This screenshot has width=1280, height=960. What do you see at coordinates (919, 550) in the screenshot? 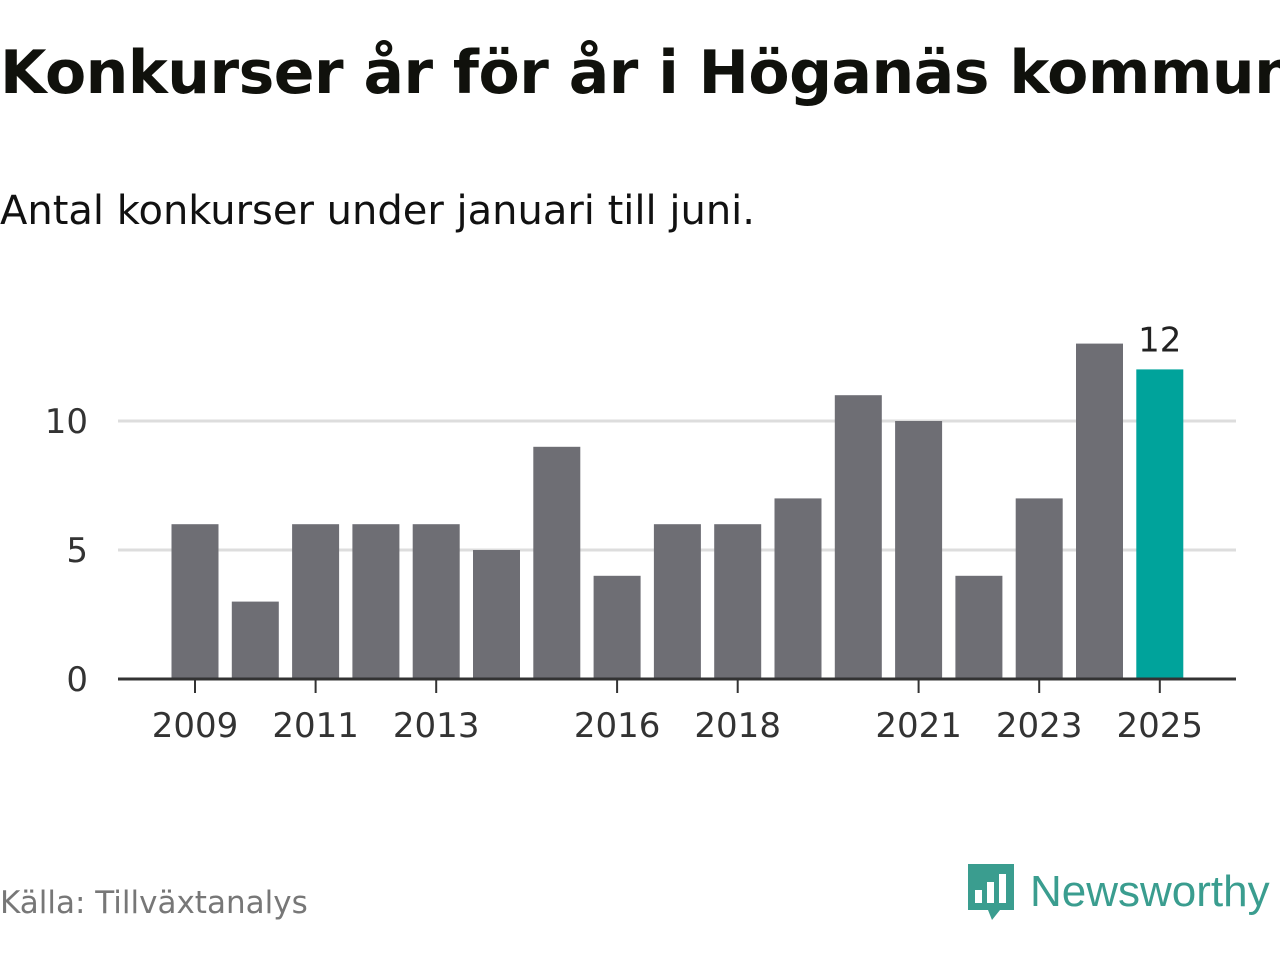
I see `bar-2021` at bounding box center [919, 550].